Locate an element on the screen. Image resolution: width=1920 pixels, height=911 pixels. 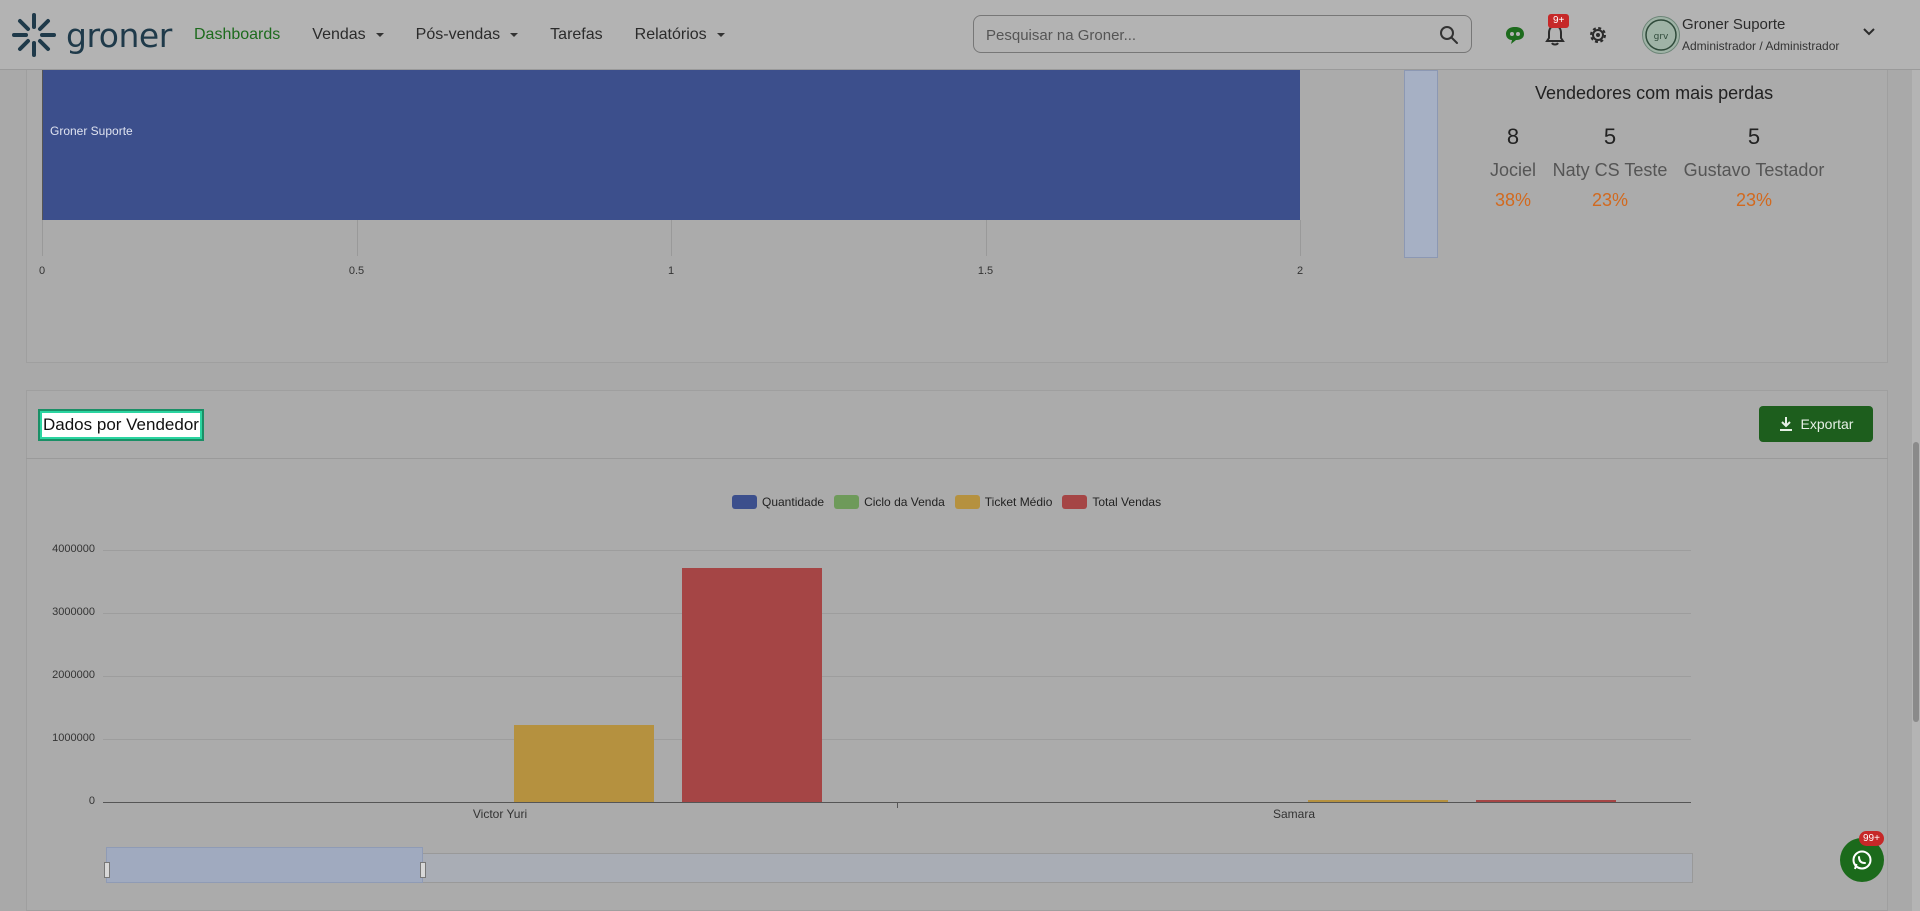
bar-ticket-m-dio-victor-yuri is located at coordinates (584, 763).